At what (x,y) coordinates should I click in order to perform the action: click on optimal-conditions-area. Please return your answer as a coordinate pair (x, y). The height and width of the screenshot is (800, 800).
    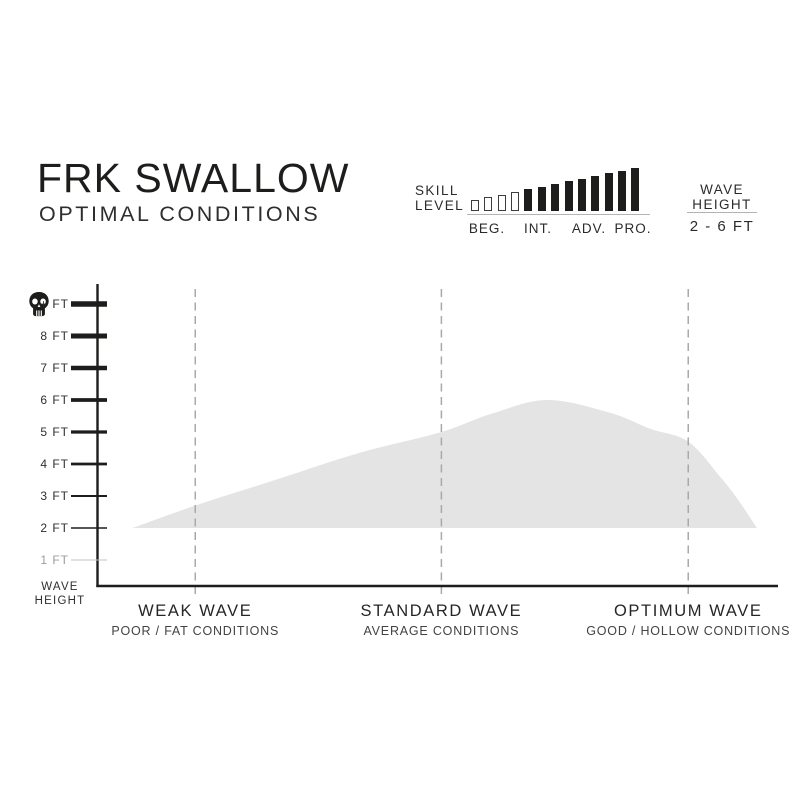
    Looking at the image, I should click on (444, 463).